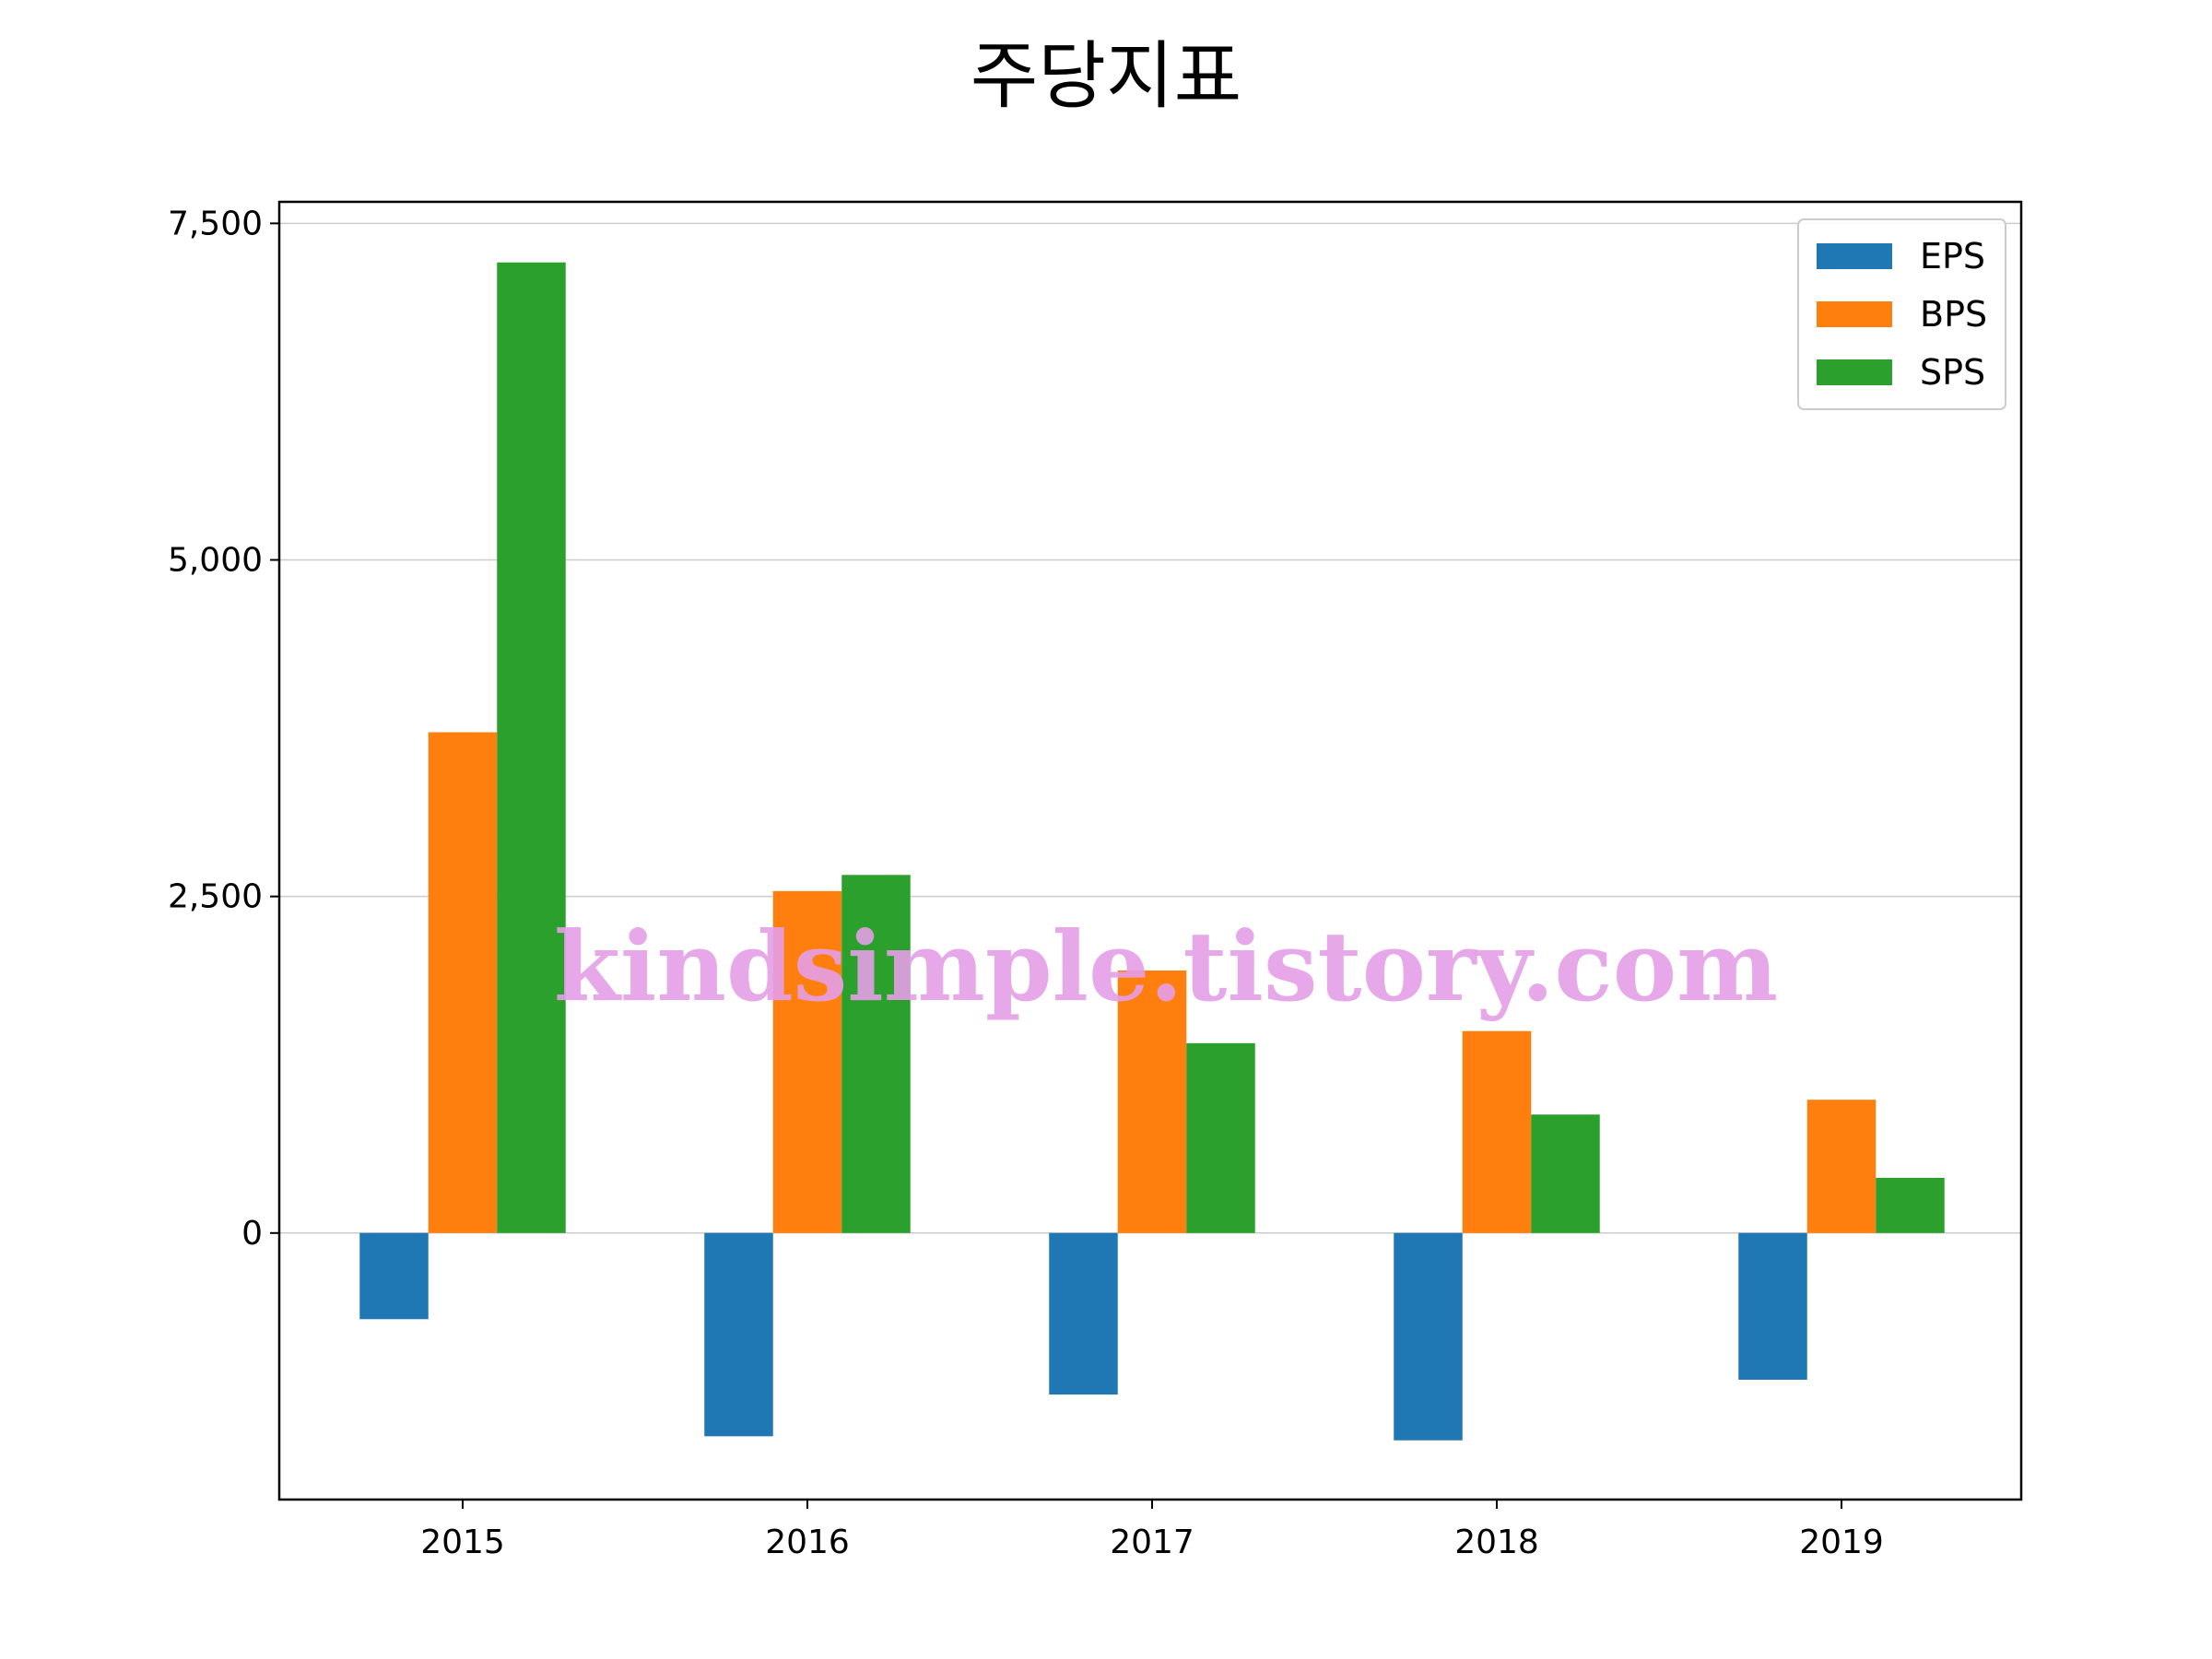 The width and height of the screenshot is (2212, 1659). Describe the element at coordinates (1565, 1173) in the screenshot. I see `bar-sps-2018` at that location.